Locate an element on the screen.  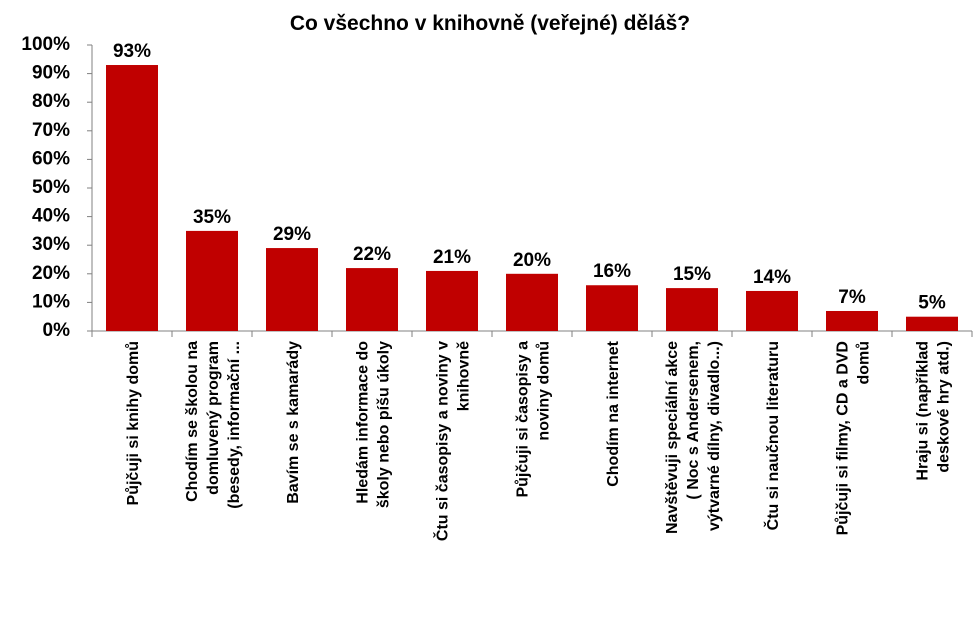
x-tick-label: Chodím na internet is located at coordinates (613, 413).